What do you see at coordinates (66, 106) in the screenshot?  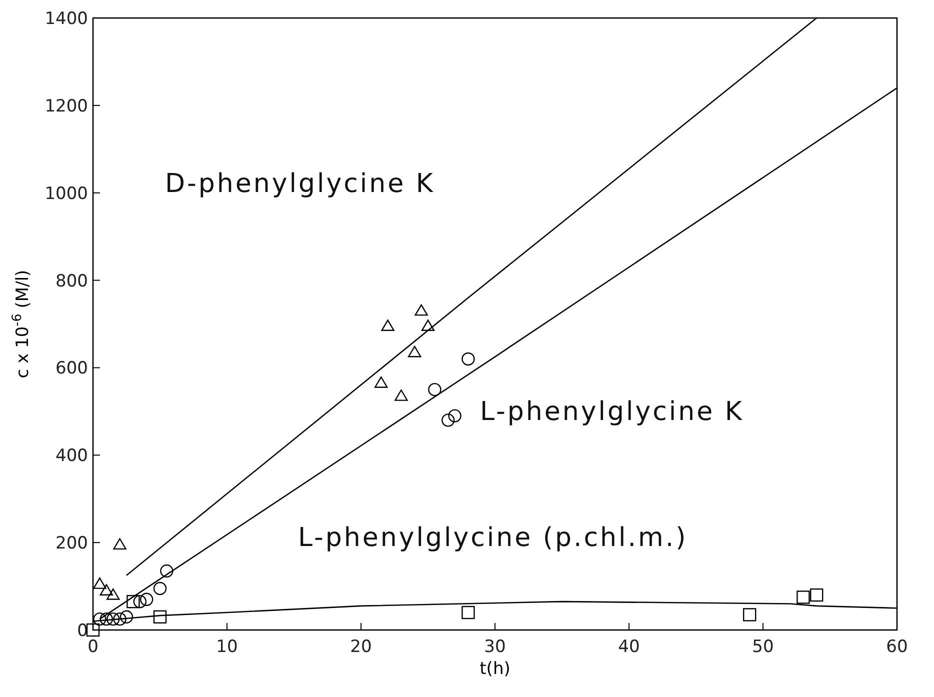 I see `y-tick-label: 1200` at bounding box center [66, 106].